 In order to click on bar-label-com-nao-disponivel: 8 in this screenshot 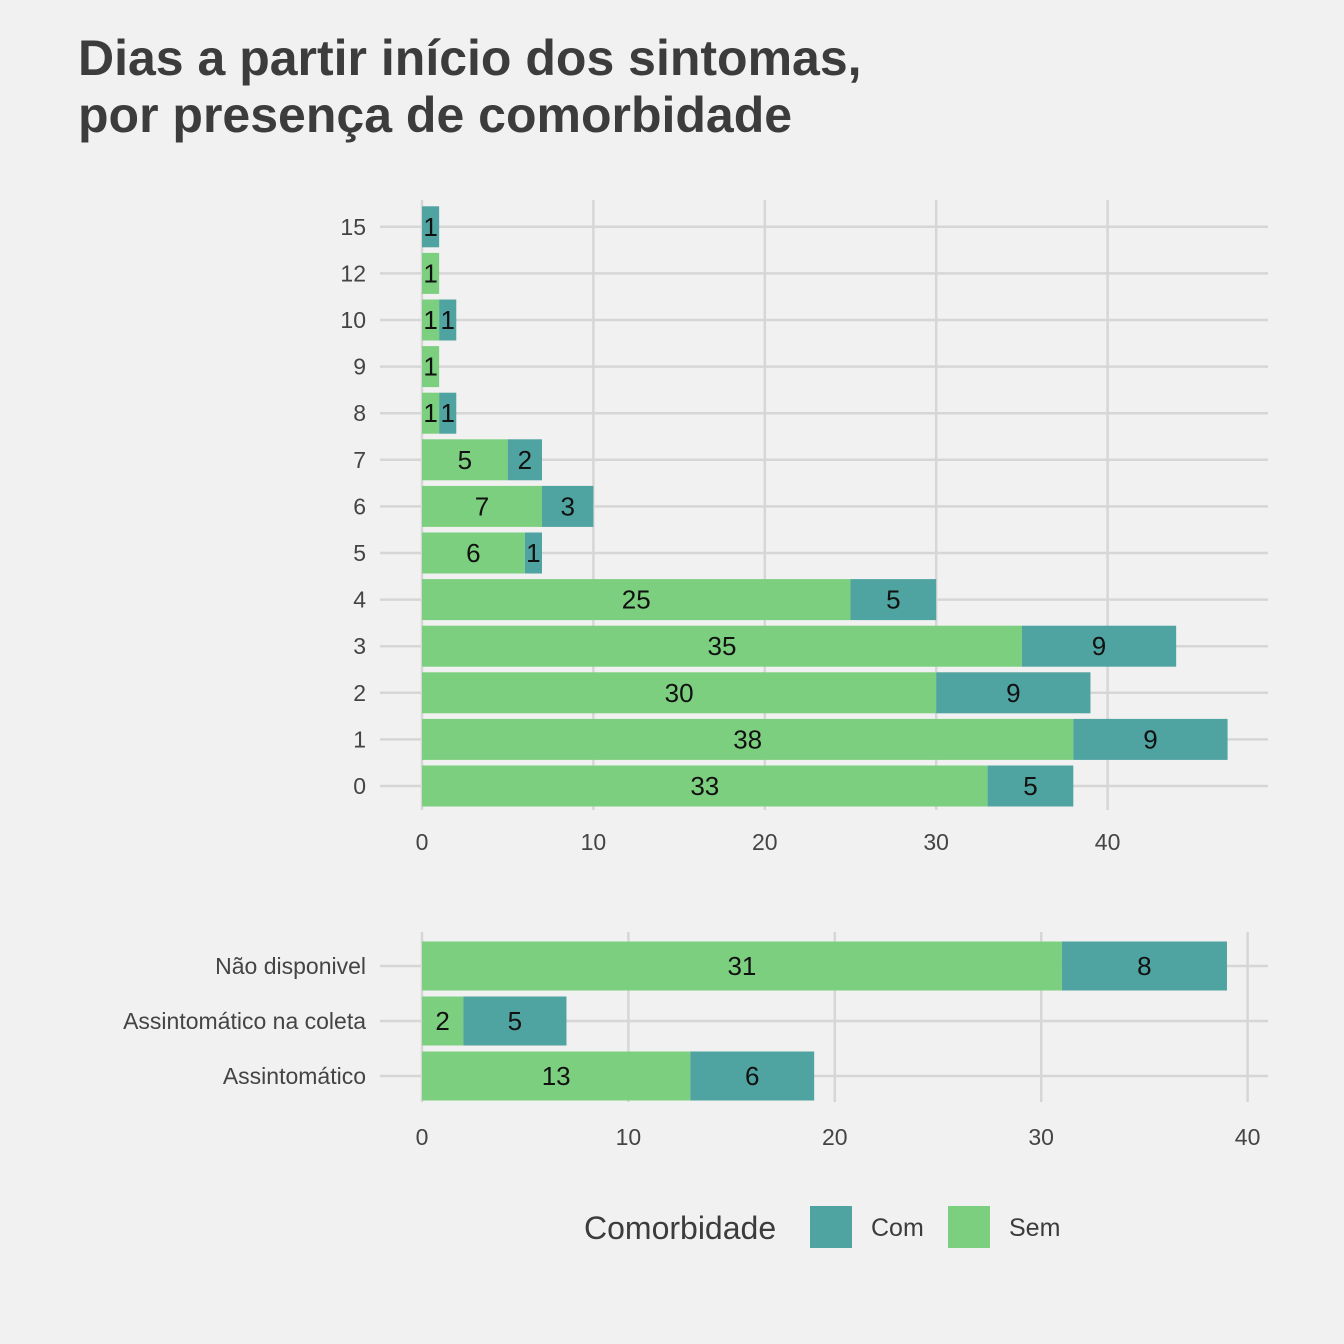, I will do `click(1144, 966)`.